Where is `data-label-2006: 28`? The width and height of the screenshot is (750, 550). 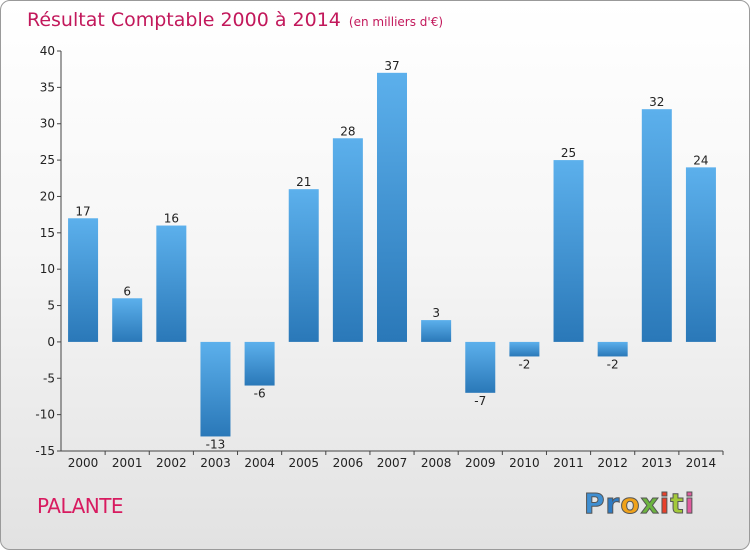
data-label-2006: 28 is located at coordinates (347, 131).